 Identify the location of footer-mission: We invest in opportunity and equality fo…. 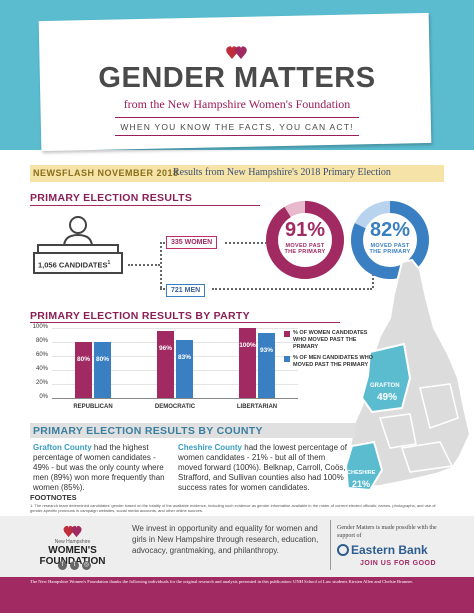
(225, 539).